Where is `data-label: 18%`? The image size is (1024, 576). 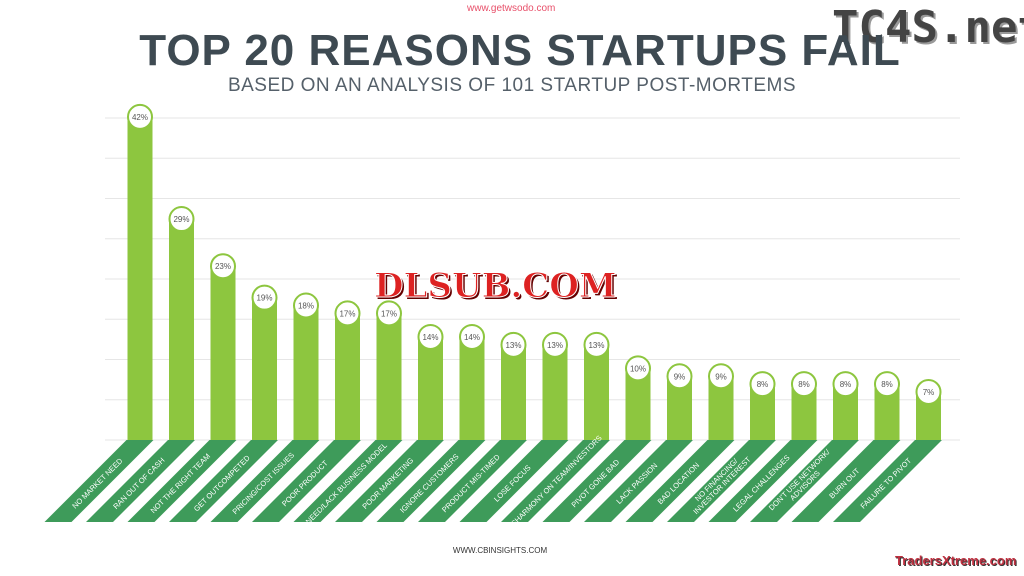
data-label: 18% is located at coordinates (306, 306).